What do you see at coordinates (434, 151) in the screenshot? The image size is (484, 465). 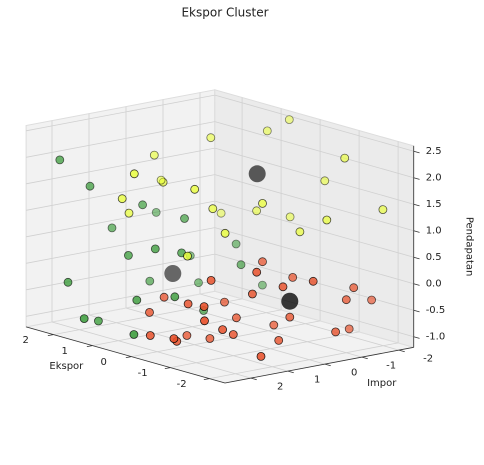 I see `z-tick-label: 2.5` at bounding box center [434, 151].